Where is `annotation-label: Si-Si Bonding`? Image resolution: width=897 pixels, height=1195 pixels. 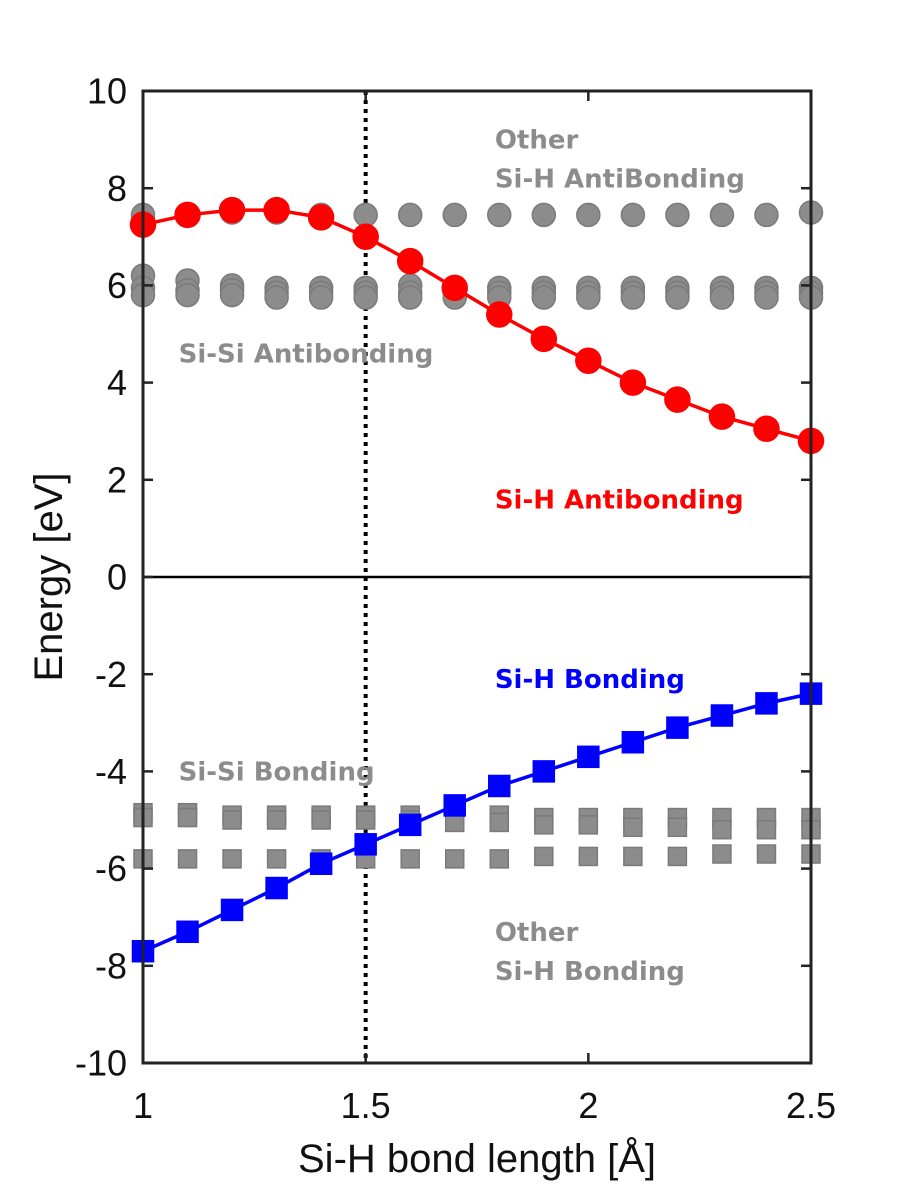 annotation-label: Si-Si Bonding is located at coordinates (277, 773).